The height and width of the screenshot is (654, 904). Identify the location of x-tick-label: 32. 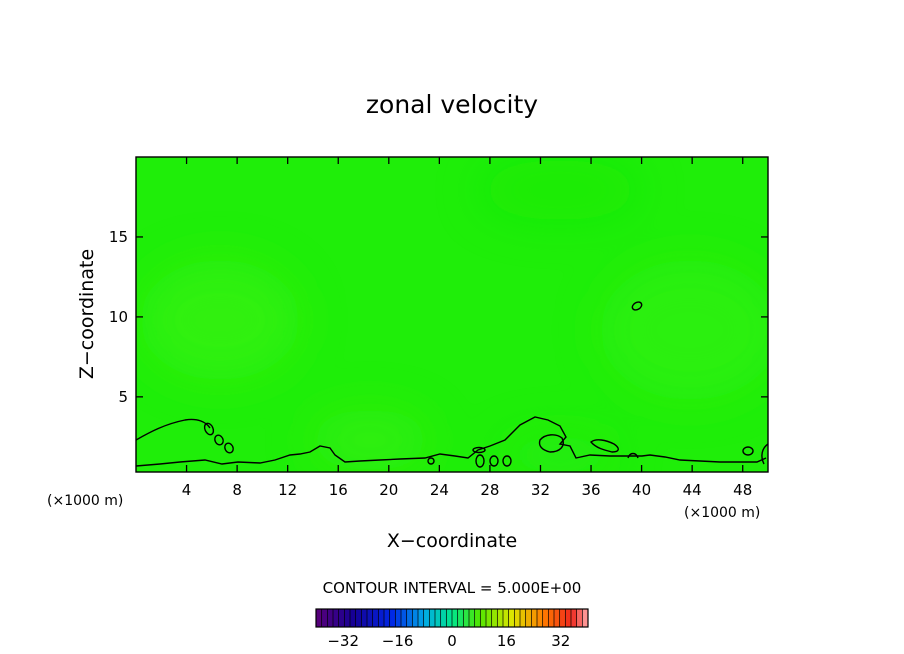
(540, 490).